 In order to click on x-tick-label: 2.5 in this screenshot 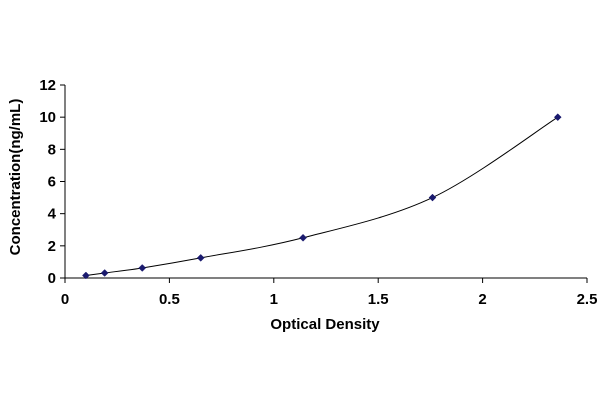, I will do `click(587, 299)`.